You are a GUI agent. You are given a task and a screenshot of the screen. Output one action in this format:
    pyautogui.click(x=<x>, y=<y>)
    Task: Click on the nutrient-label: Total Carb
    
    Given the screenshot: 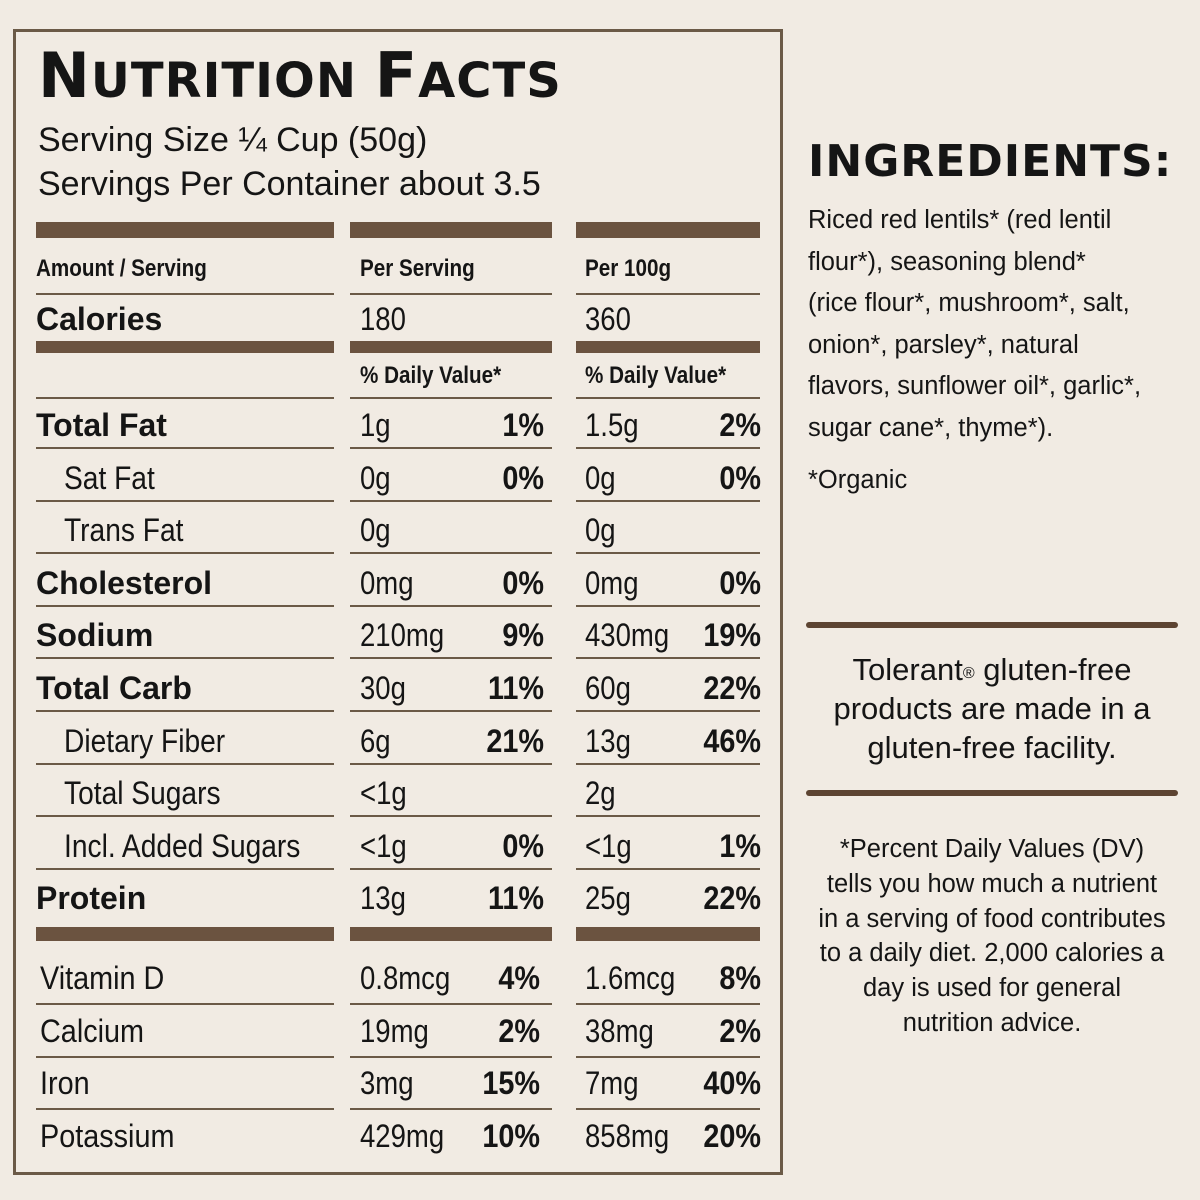 What is the action you would take?
    pyautogui.click(x=114, y=688)
    